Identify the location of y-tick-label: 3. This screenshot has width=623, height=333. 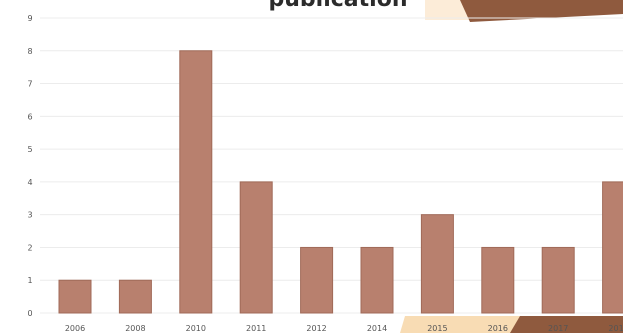
(29, 215).